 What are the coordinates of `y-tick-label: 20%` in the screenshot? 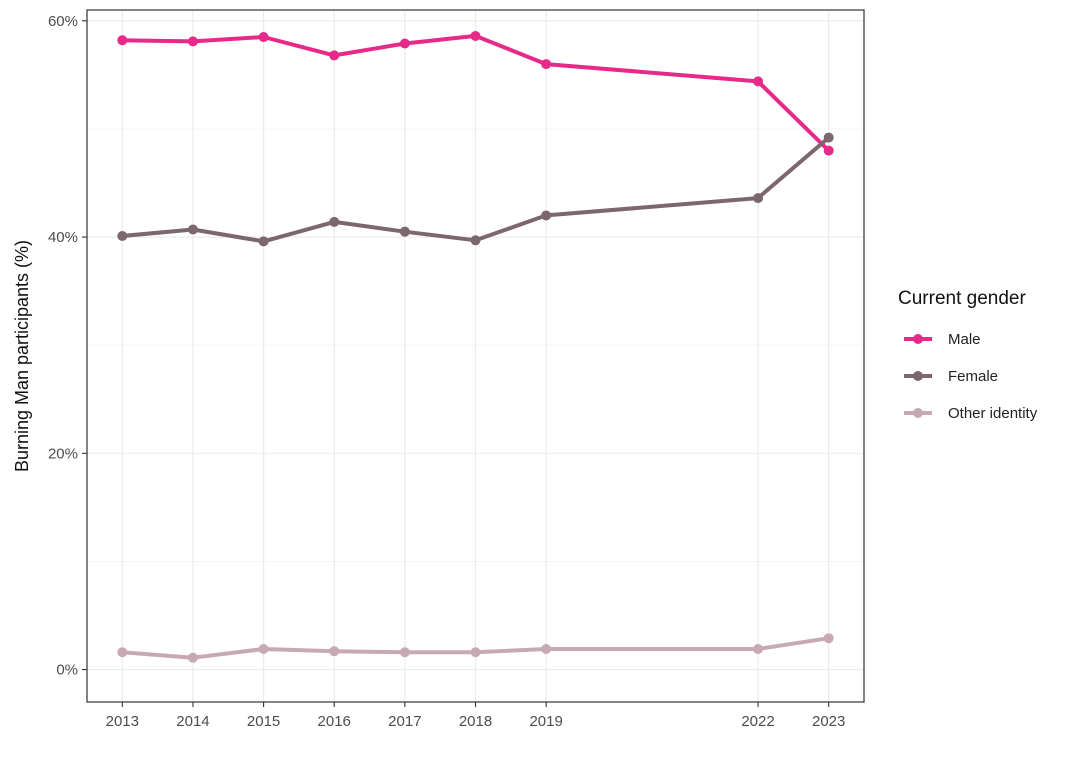 It's located at (63, 453).